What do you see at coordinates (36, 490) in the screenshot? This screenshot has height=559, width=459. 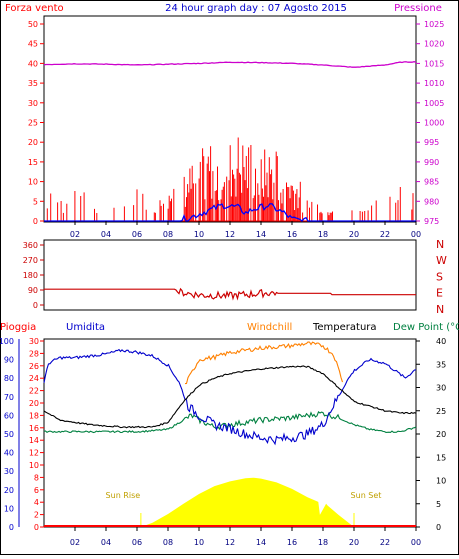 I see `rain-tick-label: 6` at bounding box center [36, 490].